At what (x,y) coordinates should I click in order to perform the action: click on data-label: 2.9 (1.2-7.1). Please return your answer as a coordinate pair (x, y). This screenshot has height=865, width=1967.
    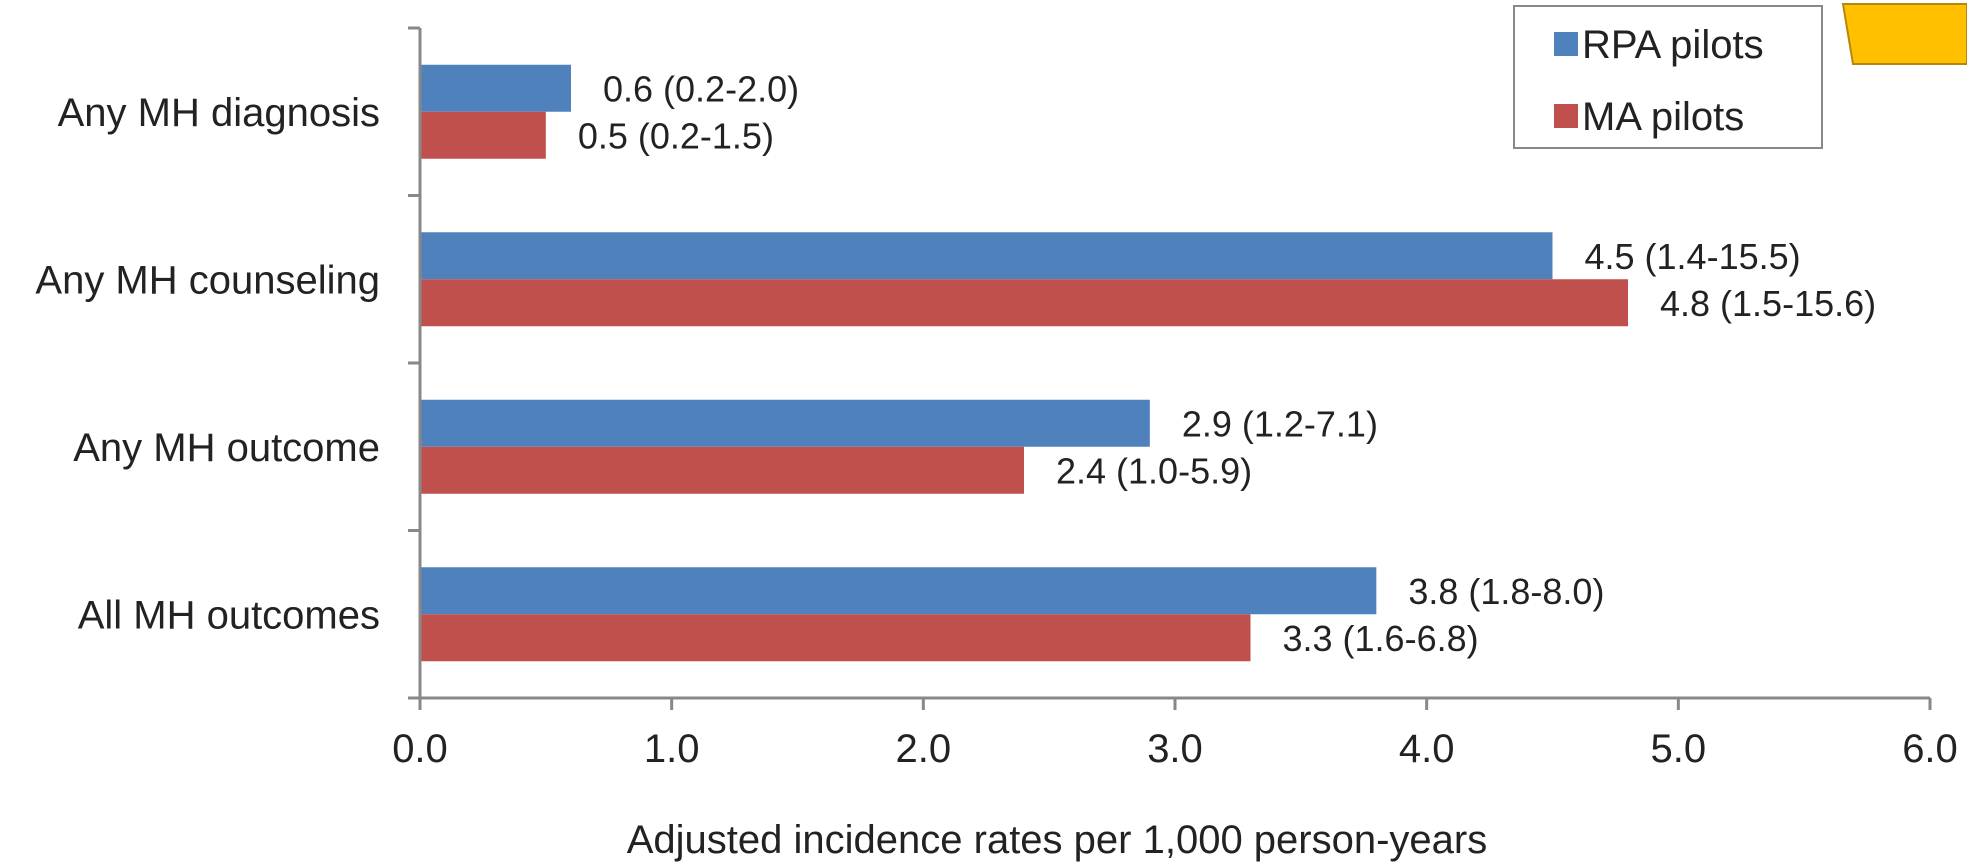
    Looking at the image, I should click on (1280, 423).